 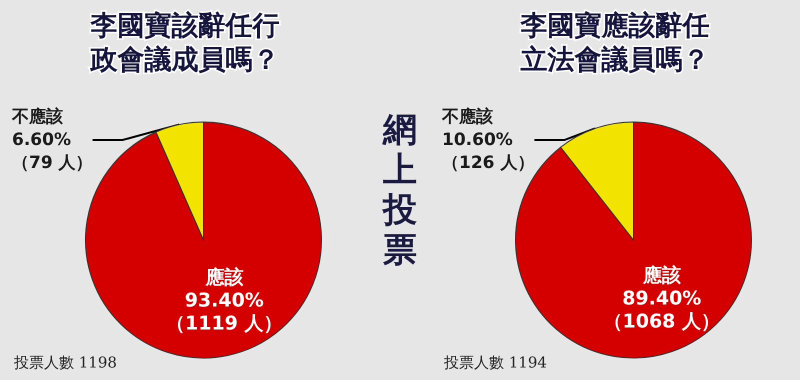 What do you see at coordinates (185, 43) in the screenshot?
I see `chart-title: 李國寶該辭任行政會議成員嗎？` at bounding box center [185, 43].